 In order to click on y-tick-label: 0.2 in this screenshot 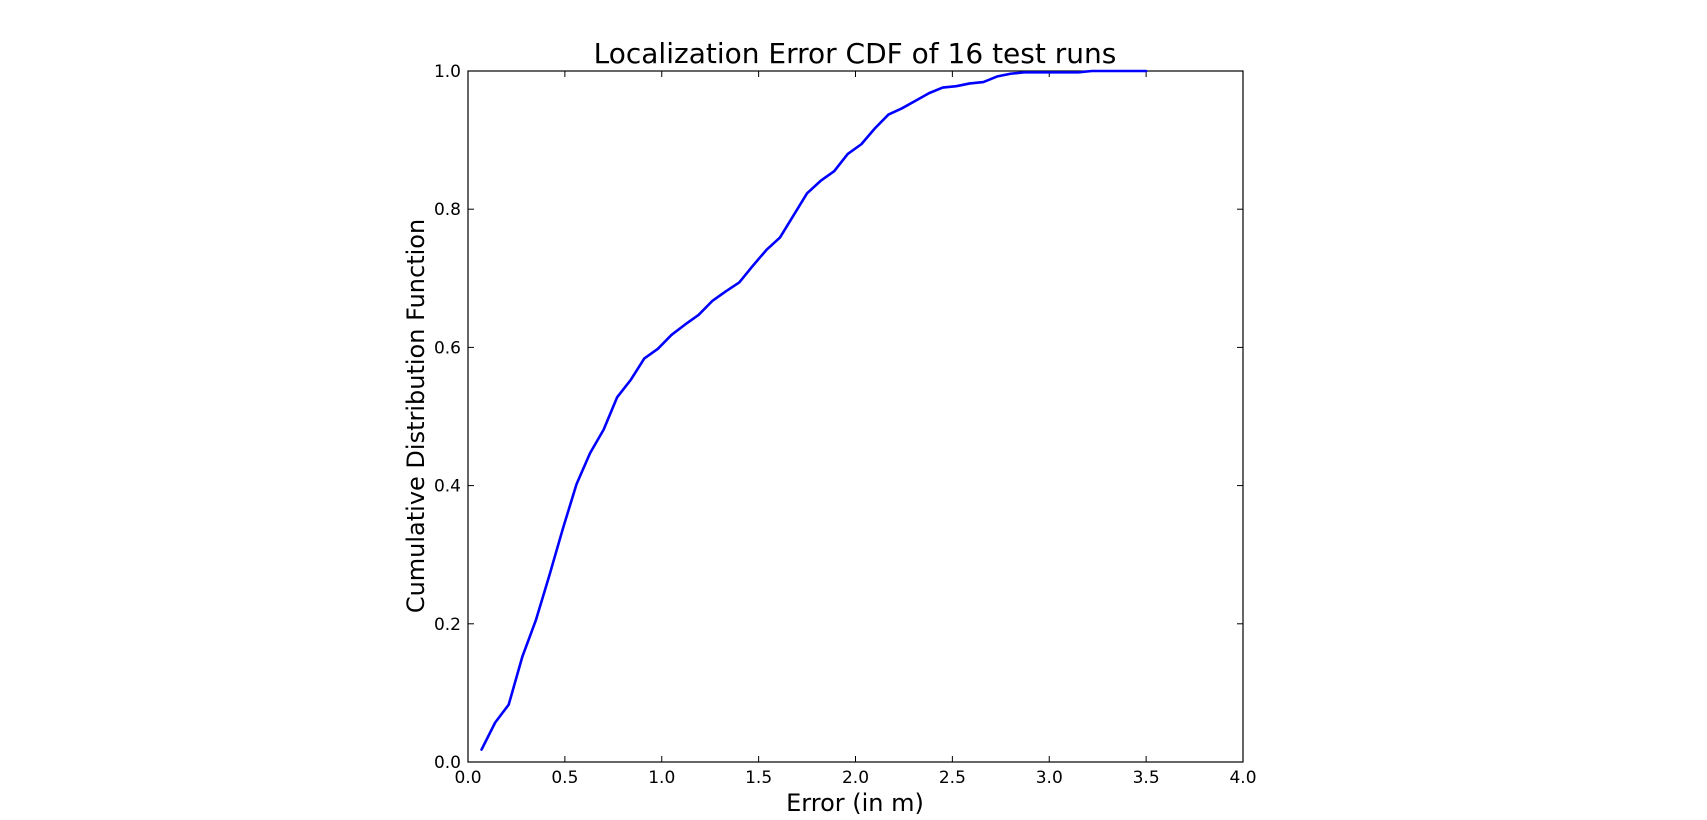, I will do `click(447, 625)`.